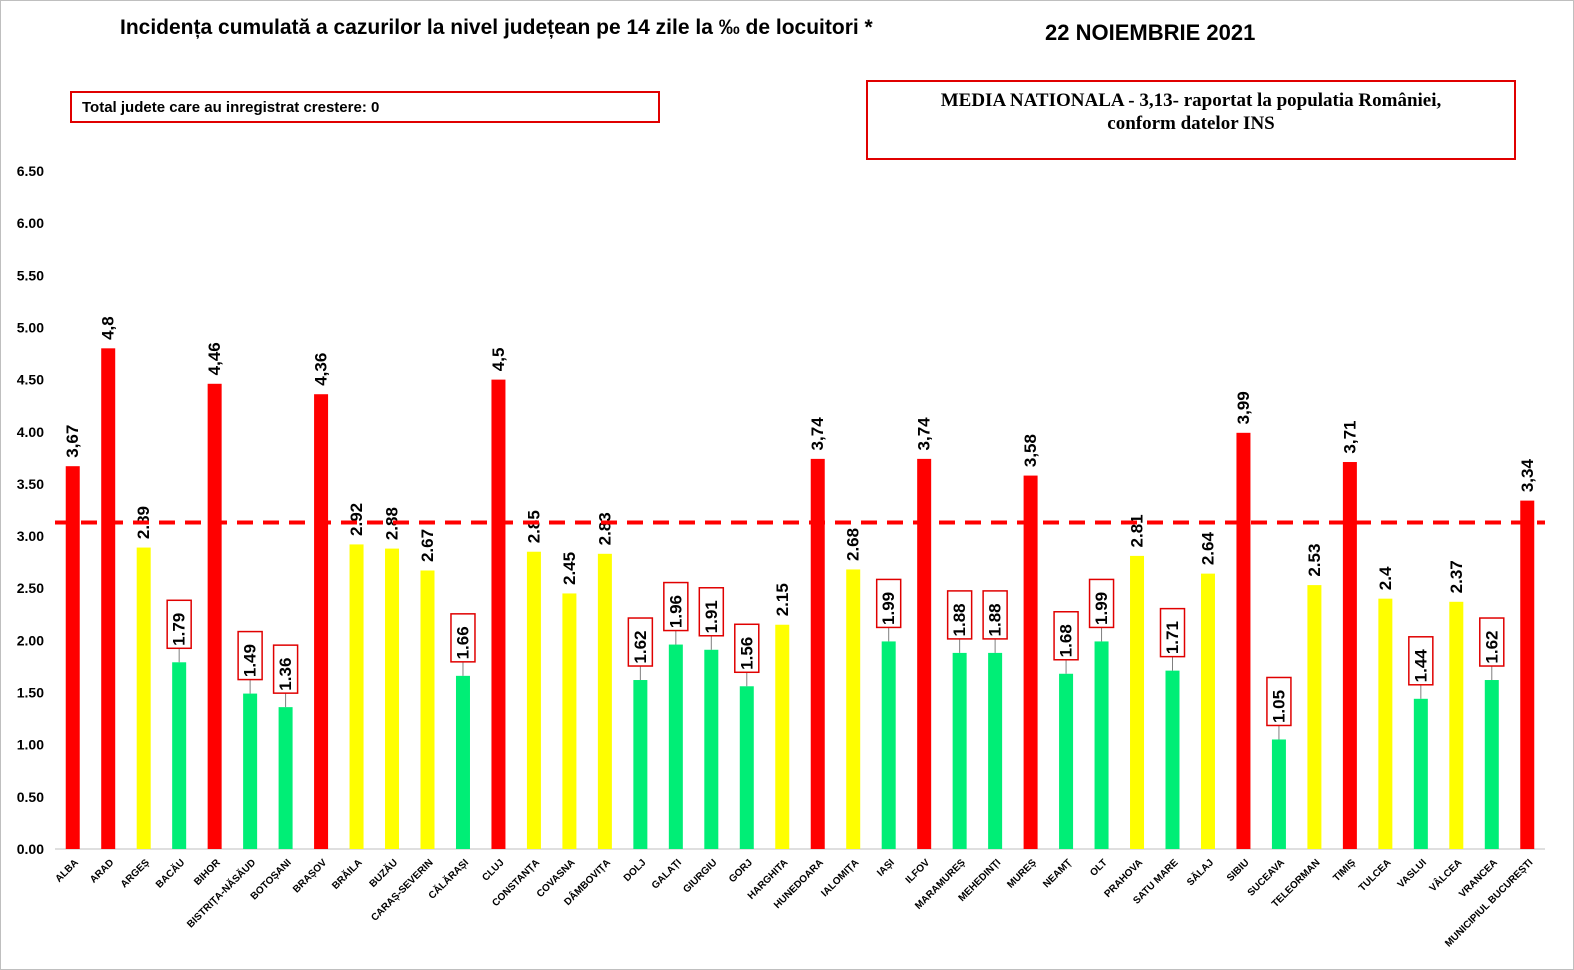 Image resolution: width=1574 pixels, height=970 pixels. What do you see at coordinates (533, 526) in the screenshot?
I see `value-label: 2.85` at bounding box center [533, 526].